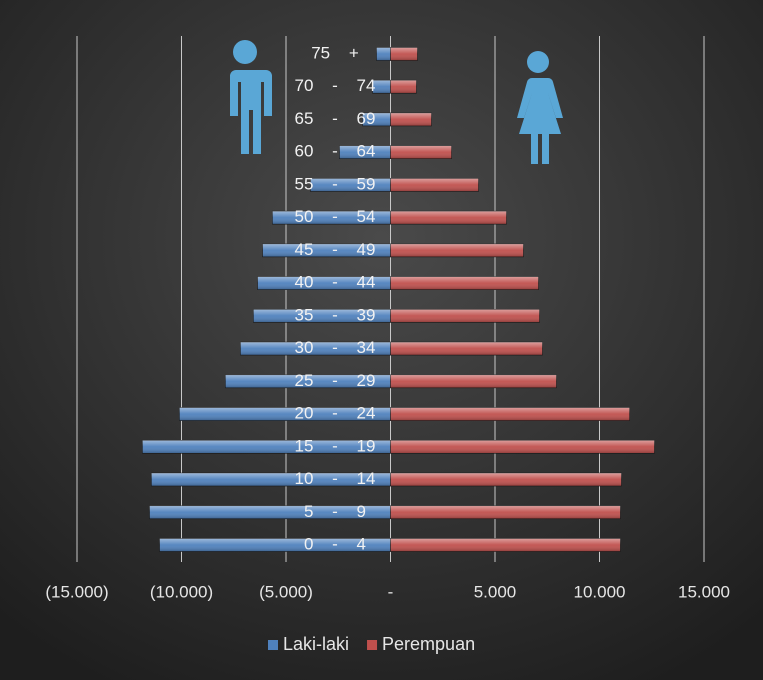  What do you see at coordinates (335, 478) in the screenshot?
I see `category-label: 10 - 14` at bounding box center [335, 478].